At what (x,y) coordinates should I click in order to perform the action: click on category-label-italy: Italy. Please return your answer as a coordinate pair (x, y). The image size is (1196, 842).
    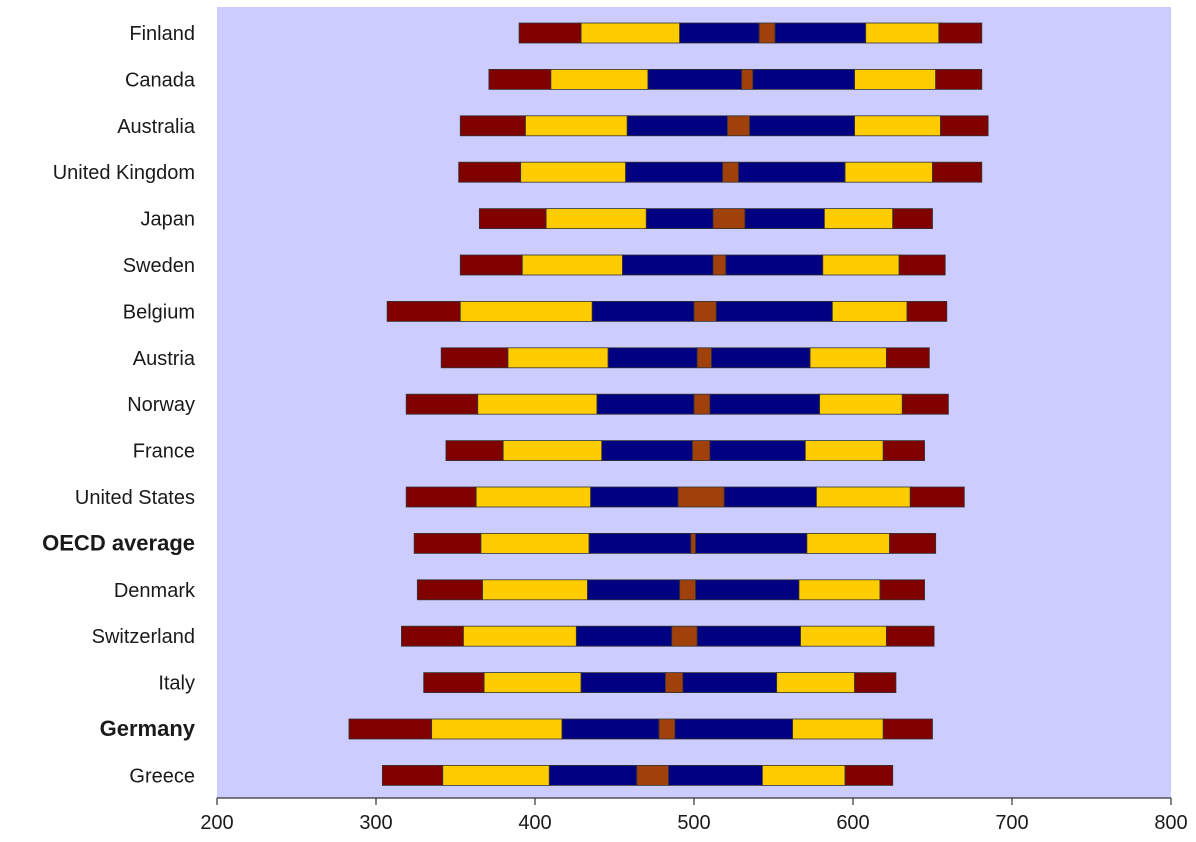
    Looking at the image, I should click on (176, 684).